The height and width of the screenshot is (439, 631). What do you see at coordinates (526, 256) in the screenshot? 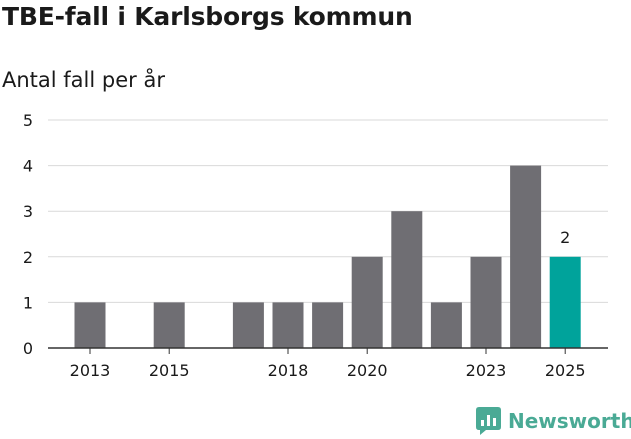
I see `bar-2024` at bounding box center [526, 256].